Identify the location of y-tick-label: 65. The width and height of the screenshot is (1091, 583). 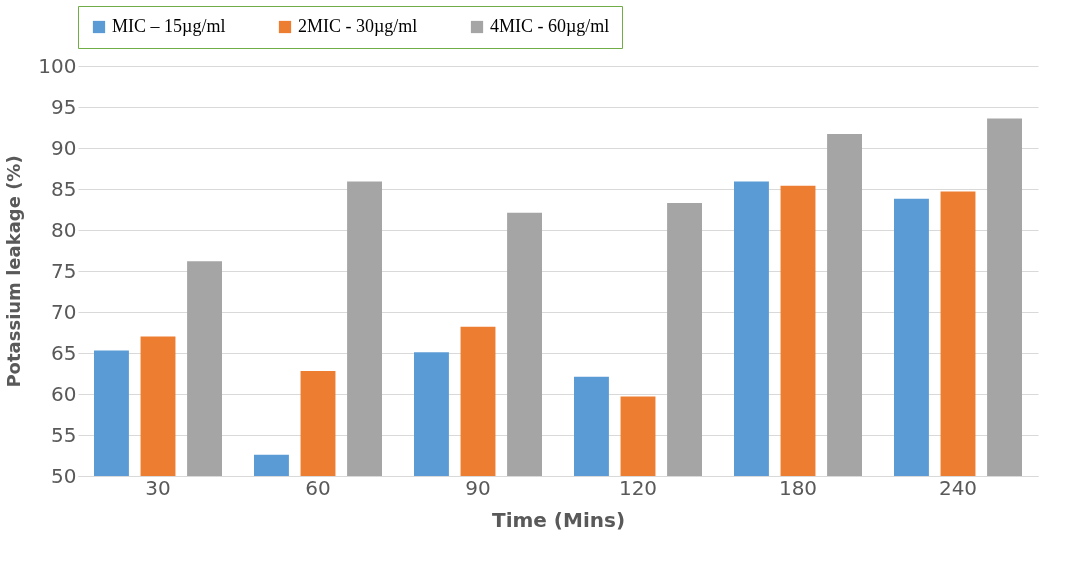
(64, 352).